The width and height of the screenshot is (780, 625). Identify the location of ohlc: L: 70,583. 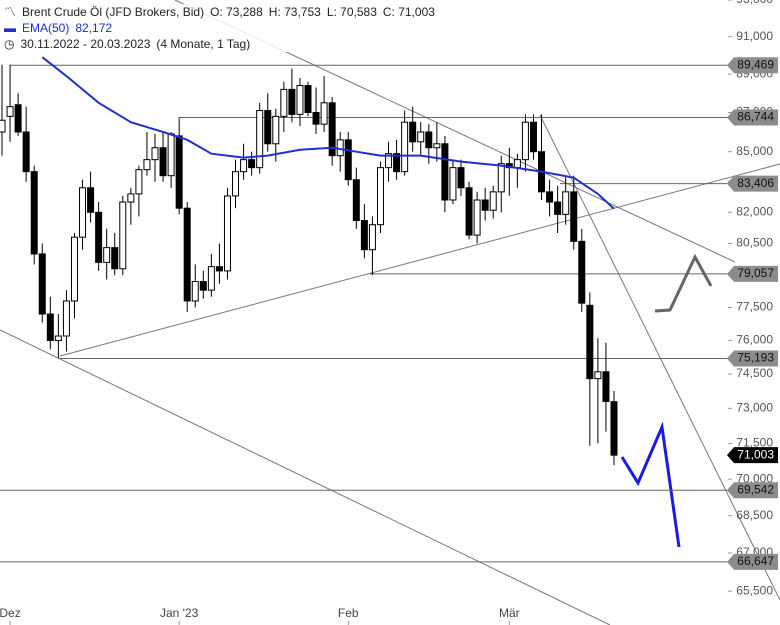
(351, 12).